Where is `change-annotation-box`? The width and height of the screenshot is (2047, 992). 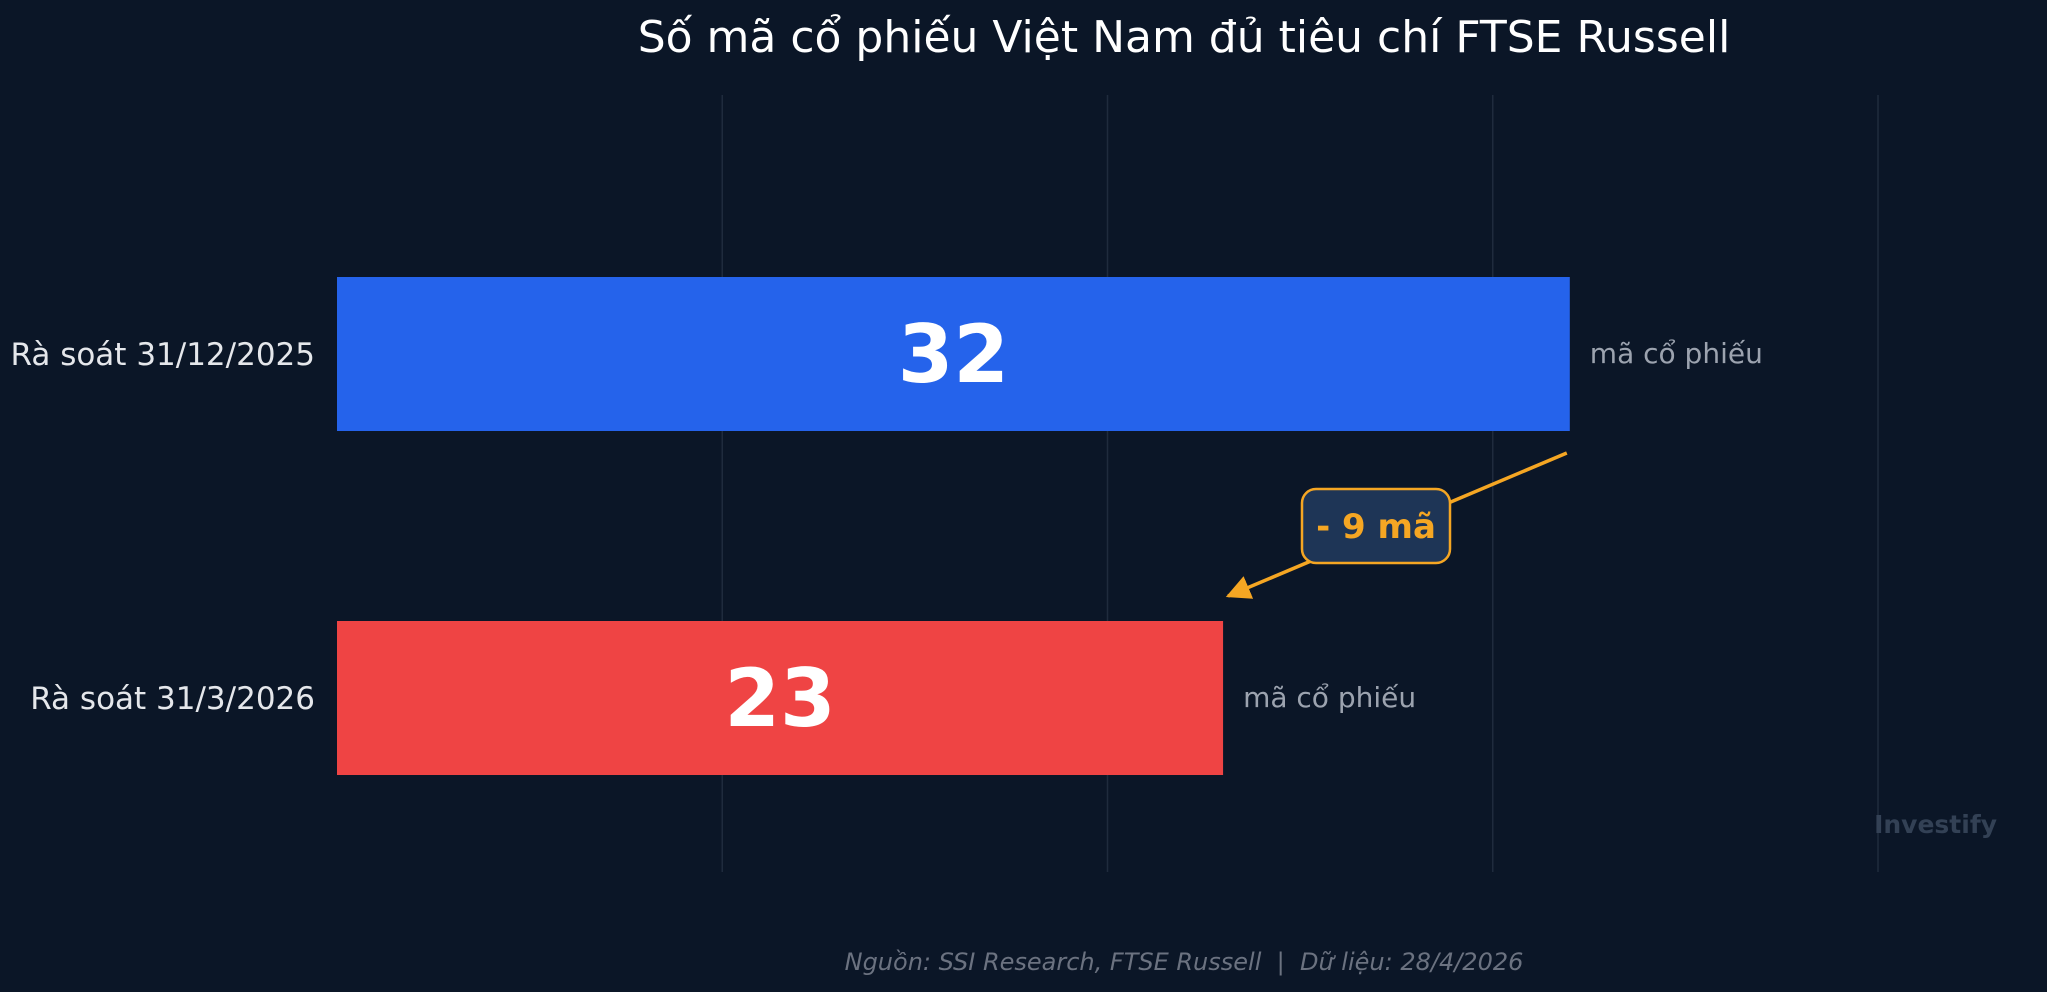 change-annotation-box is located at coordinates (1376, 526).